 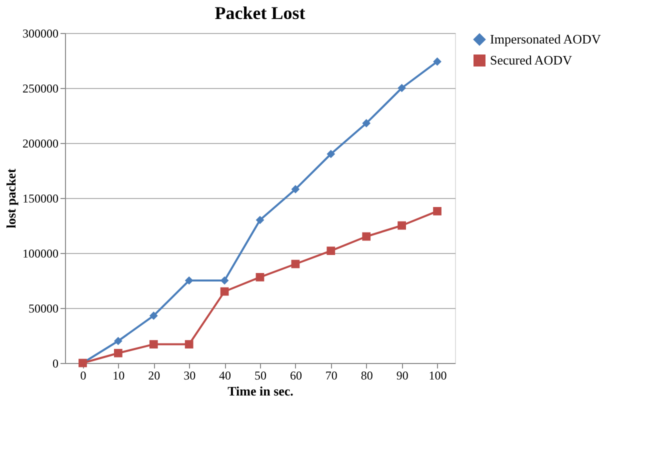 What do you see at coordinates (83, 375) in the screenshot?
I see `x-tick-label: 0` at bounding box center [83, 375].